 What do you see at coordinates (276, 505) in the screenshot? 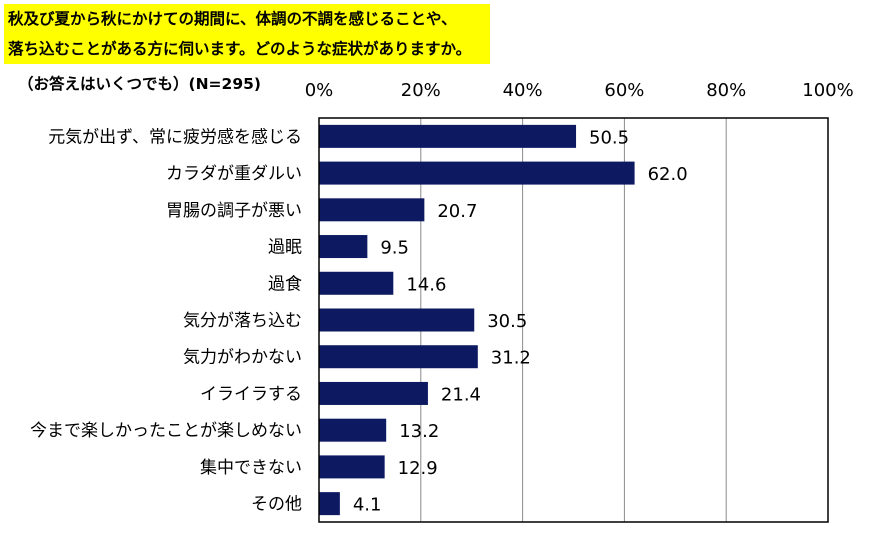
I see `category-label: その他` at bounding box center [276, 505].